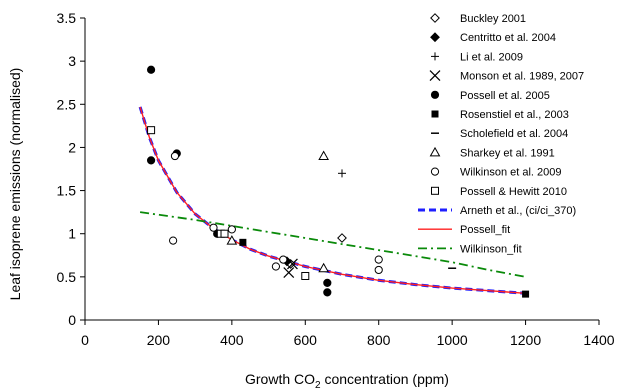 The image size is (638, 389). Describe the element at coordinates (306, 340) in the screenshot. I see `x-tick-label: 600` at that location.